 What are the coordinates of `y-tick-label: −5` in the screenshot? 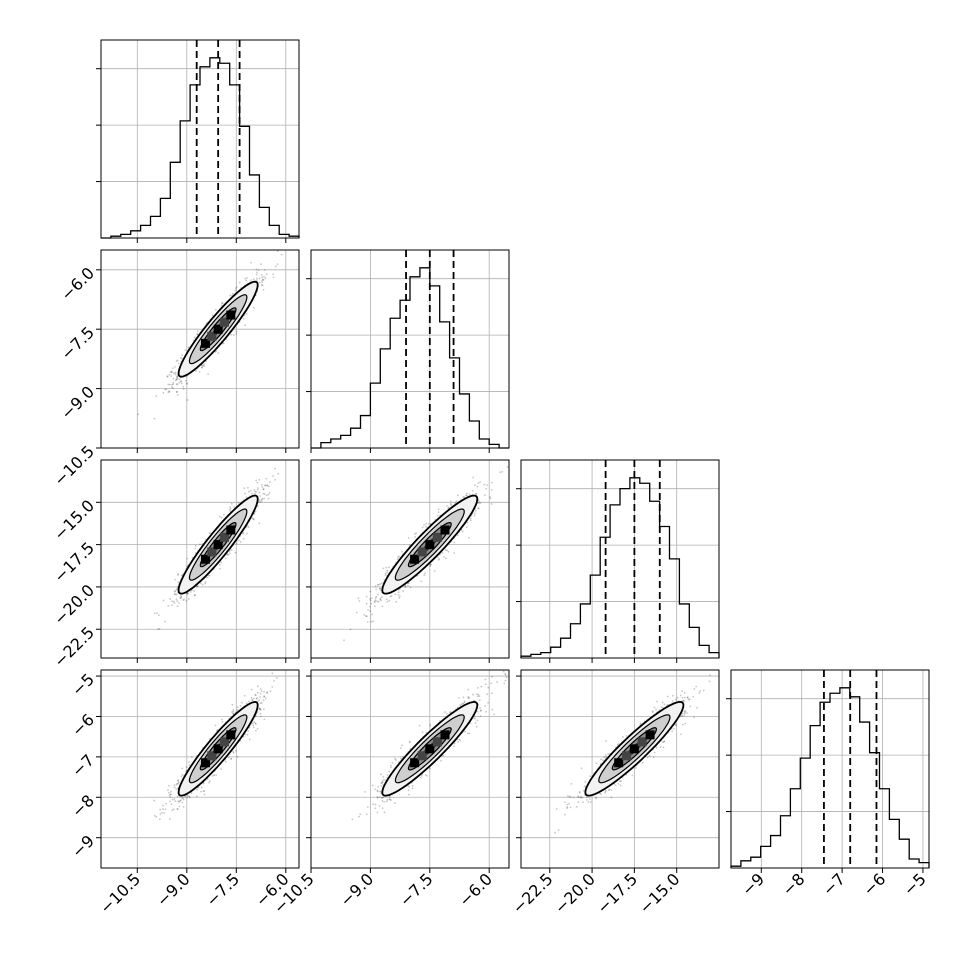 It's located at (83, 685).